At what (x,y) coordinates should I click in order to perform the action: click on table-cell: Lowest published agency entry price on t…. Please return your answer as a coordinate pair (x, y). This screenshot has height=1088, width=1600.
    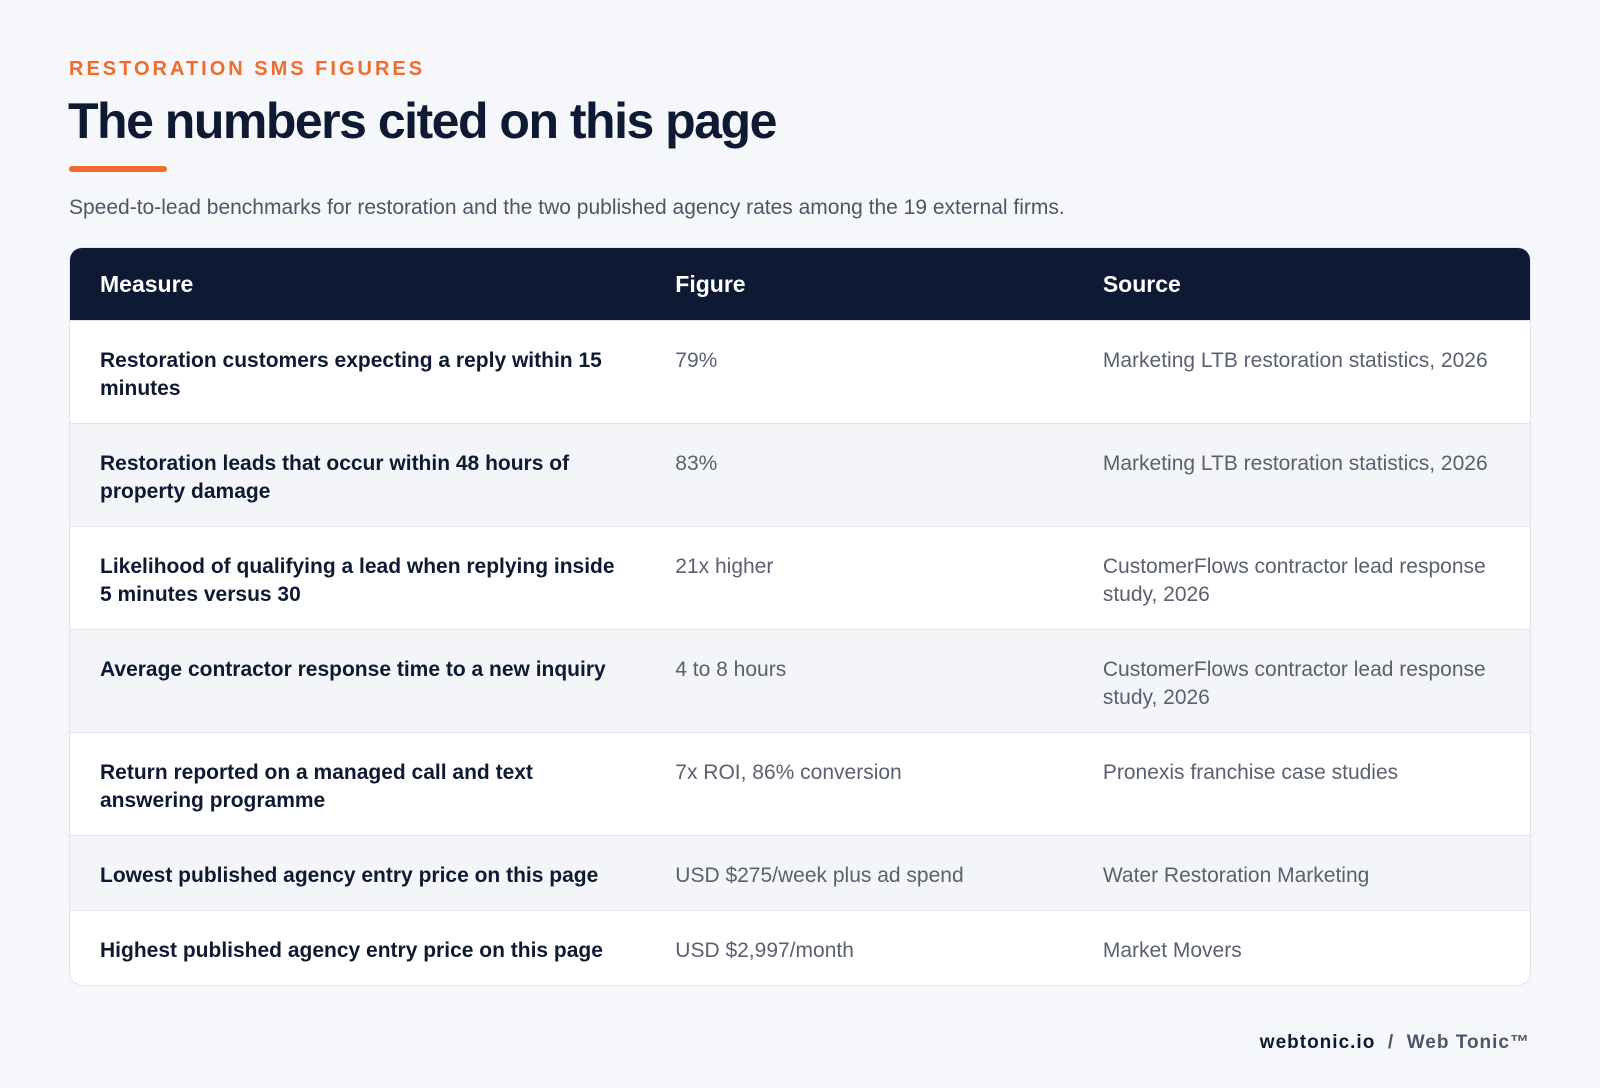
    Looking at the image, I should click on (358, 873).